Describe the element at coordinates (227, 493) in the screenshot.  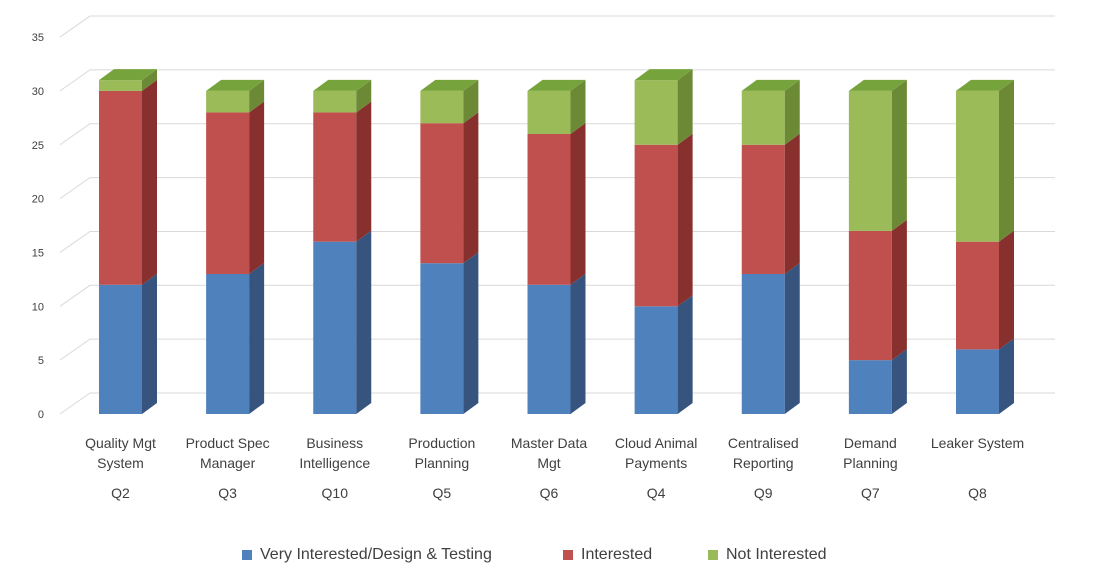
I see `x-question-label: Q3` at that location.